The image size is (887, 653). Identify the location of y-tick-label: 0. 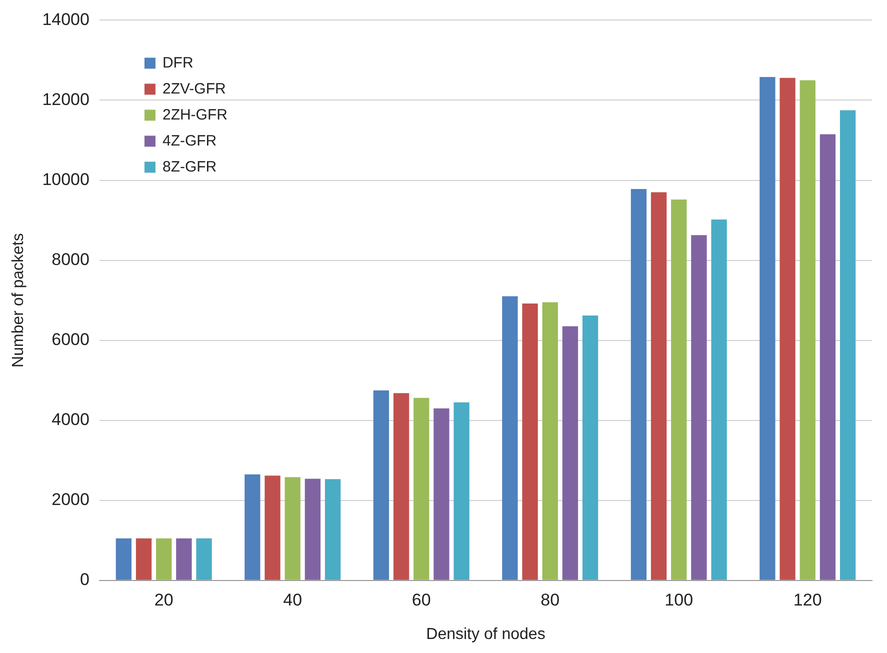
(85, 580).